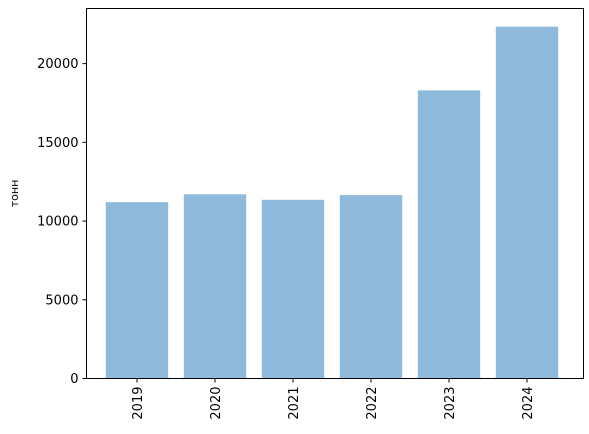  I want to click on bar-2023, so click(449, 234).